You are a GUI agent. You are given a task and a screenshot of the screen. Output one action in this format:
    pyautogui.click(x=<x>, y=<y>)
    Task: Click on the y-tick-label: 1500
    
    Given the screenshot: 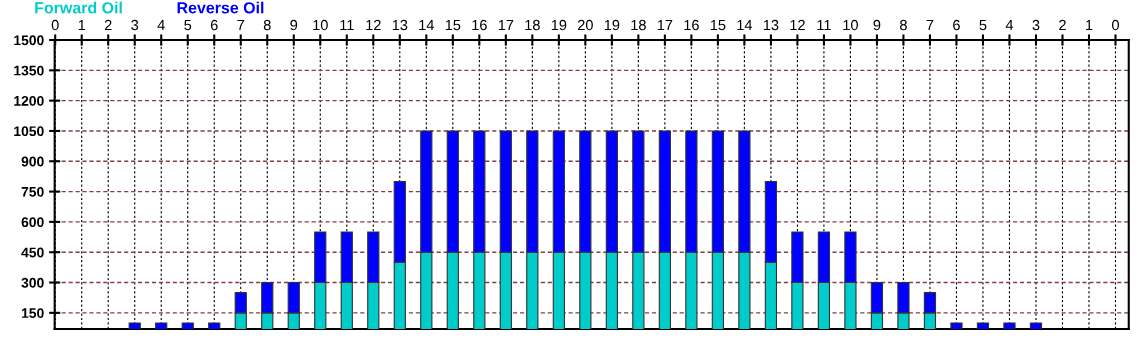 What is the action you would take?
    pyautogui.click(x=29, y=40)
    